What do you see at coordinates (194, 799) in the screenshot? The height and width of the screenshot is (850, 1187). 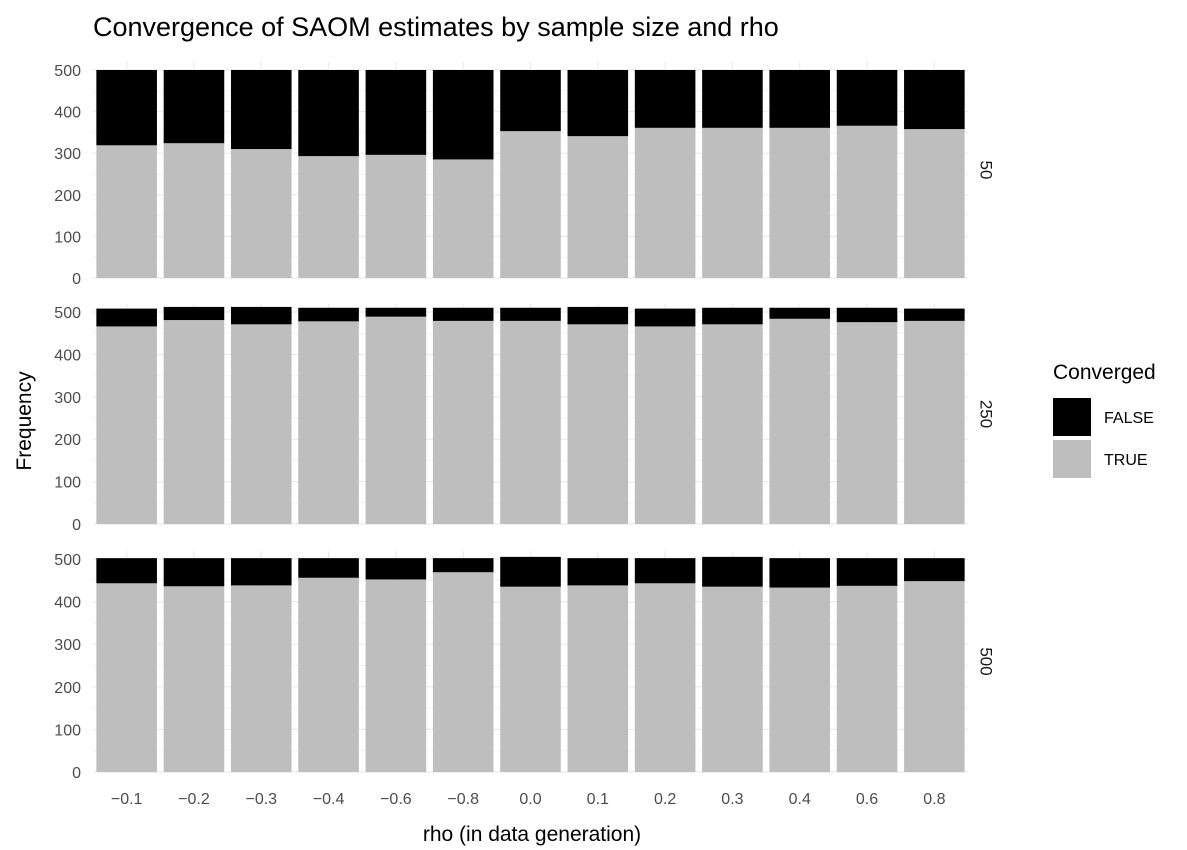 I see `x-tick-label: −0.2` at bounding box center [194, 799].